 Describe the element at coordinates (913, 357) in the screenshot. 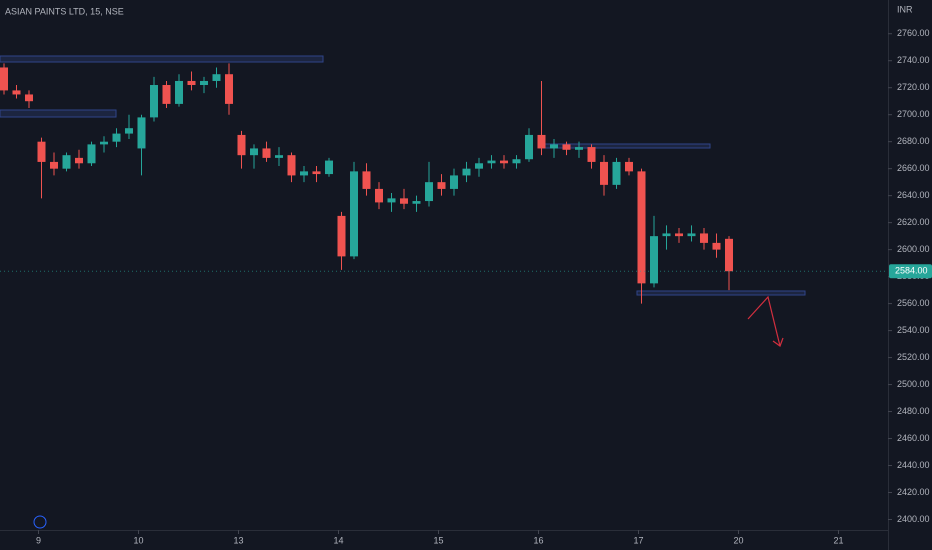

I see `y-tick-label: 2520.00` at that location.